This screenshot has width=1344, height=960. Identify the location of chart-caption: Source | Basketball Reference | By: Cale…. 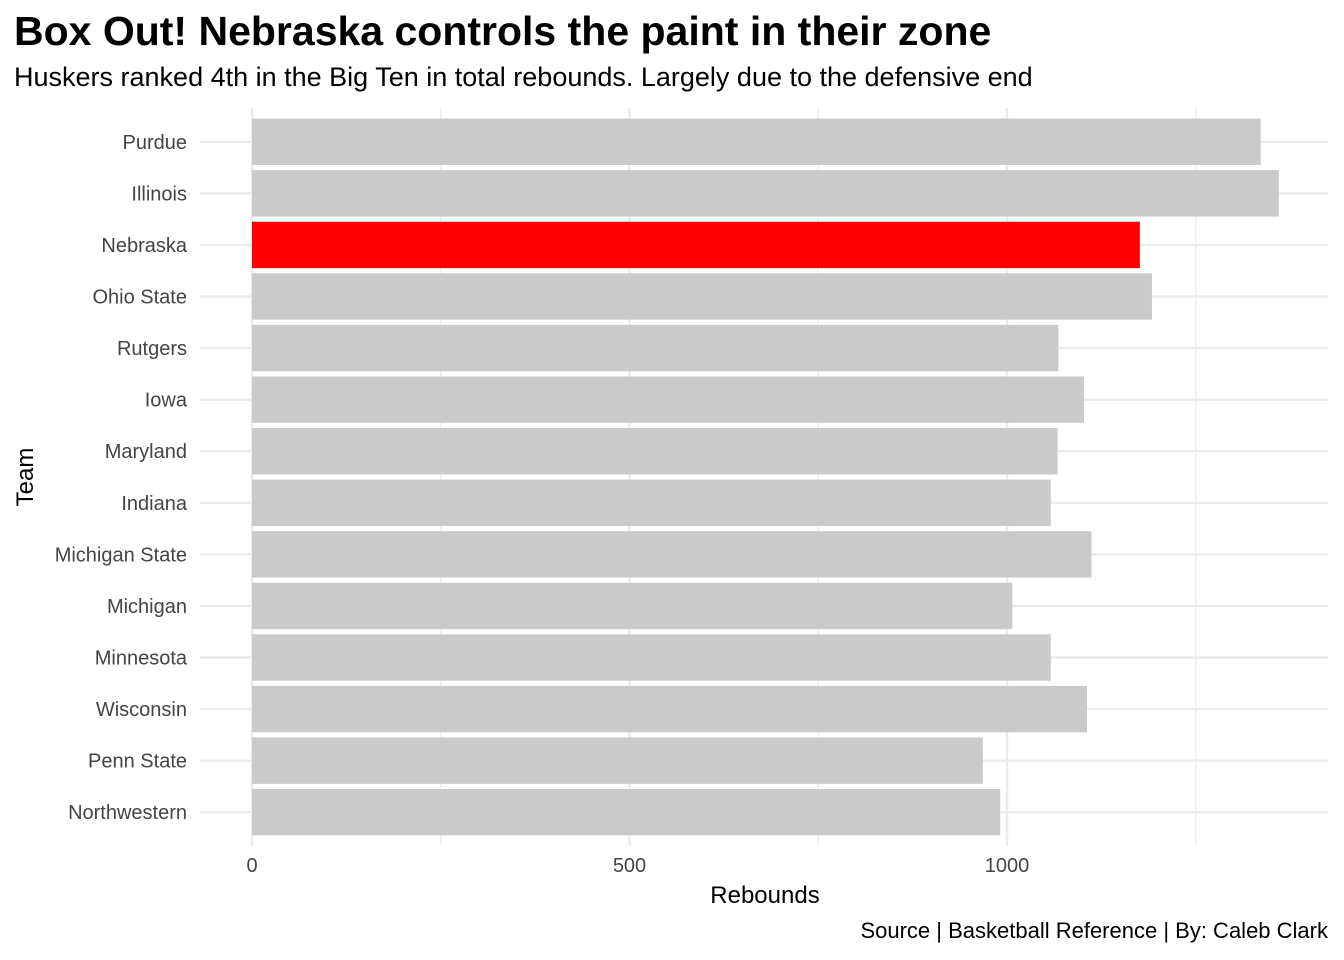
(1094, 930).